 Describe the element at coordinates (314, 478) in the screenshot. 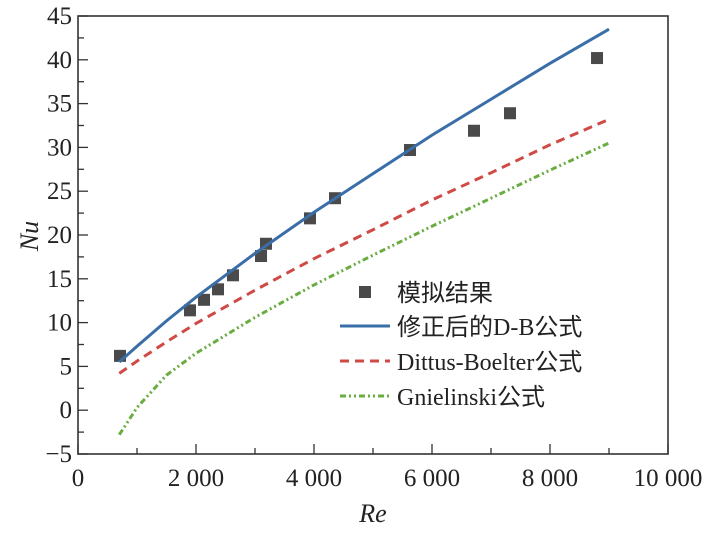

I see `x-tick-label: 4 000` at that location.